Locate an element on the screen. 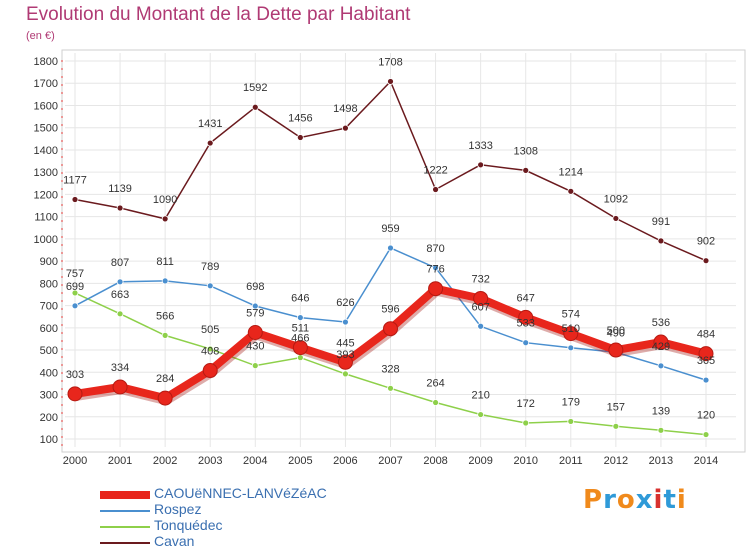 The image size is (750, 550). data-label: 959 is located at coordinates (390, 229).